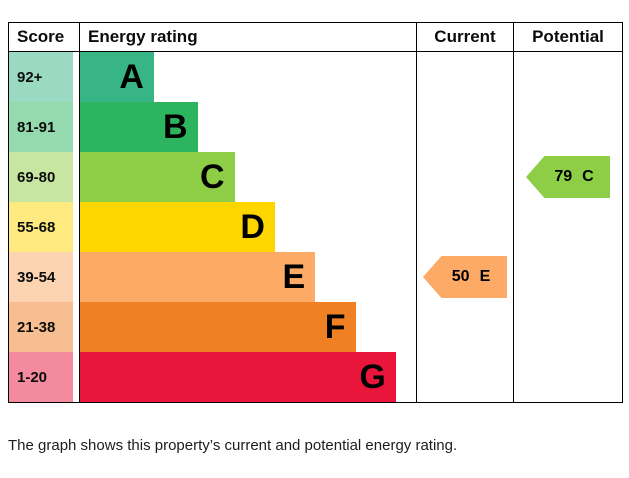 This screenshot has width=629, height=478. Describe the element at coordinates (464, 37) in the screenshot. I see `current-column-header: Current` at that location.